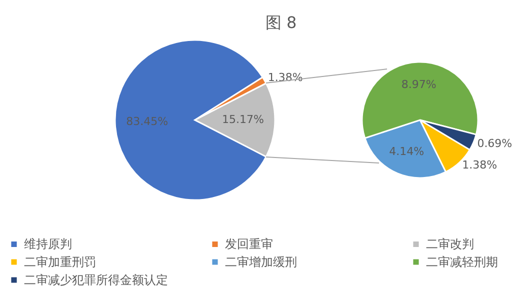 The height and width of the screenshot is (293, 524). What do you see at coordinates (406, 151) in the screenshot?
I see `data-label: 4.14%` at bounding box center [406, 151].